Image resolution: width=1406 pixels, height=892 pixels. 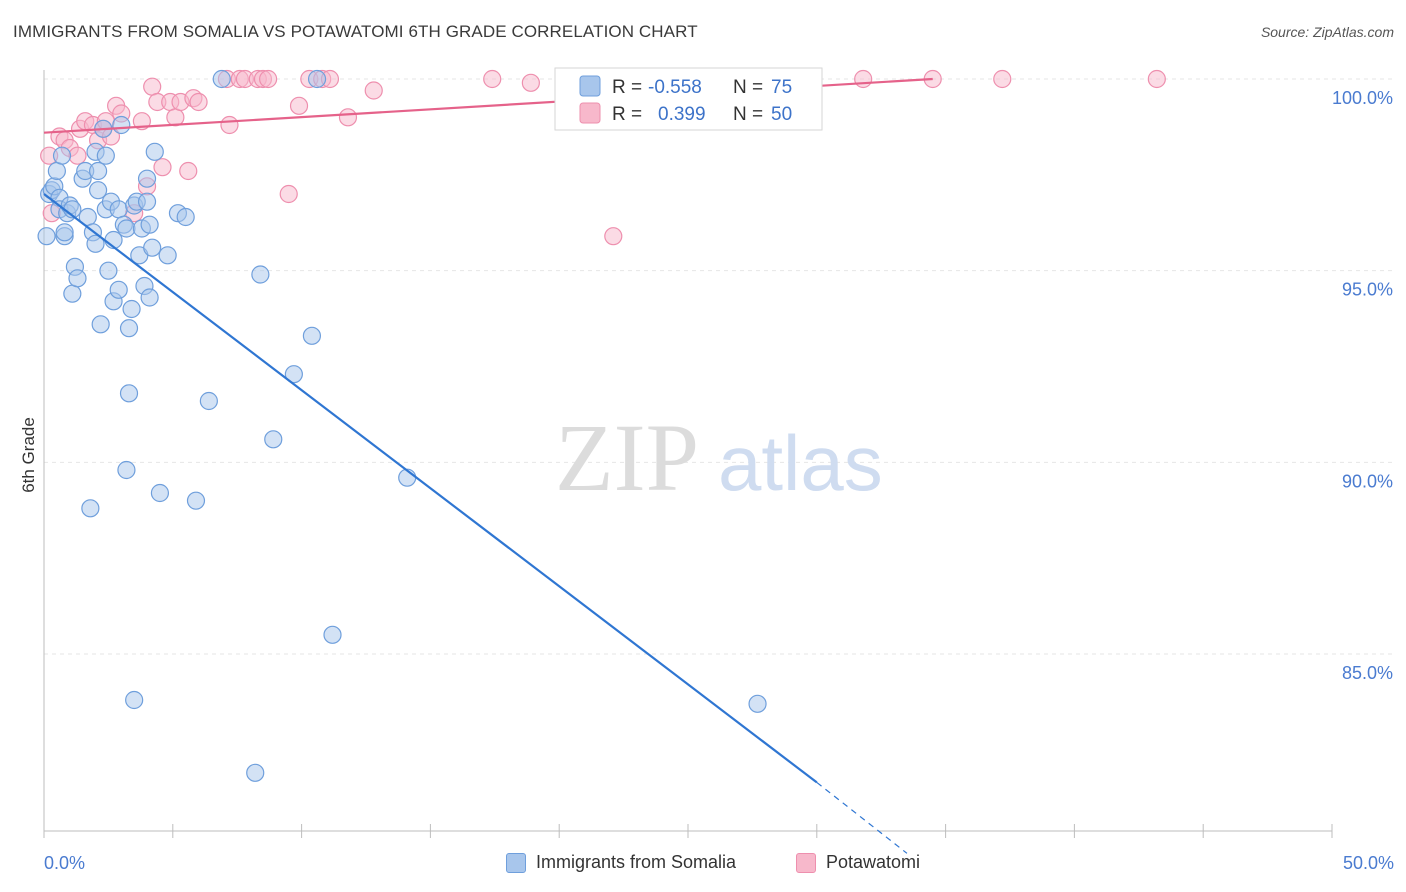 I want to click on legend-swatch-somalia, so click(x=590, y=86).